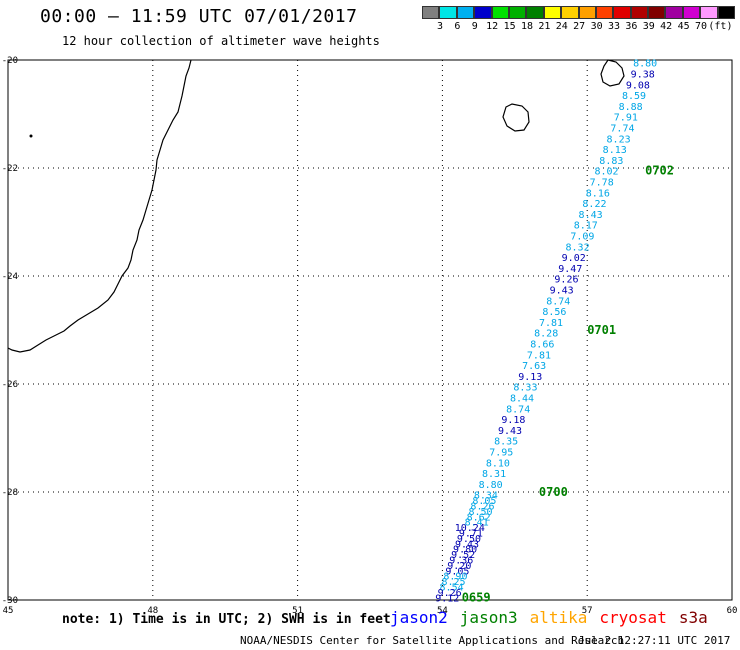  What do you see at coordinates (720, 26) in the screenshot?
I see `colorbar-label: (ft)` at bounding box center [720, 26].